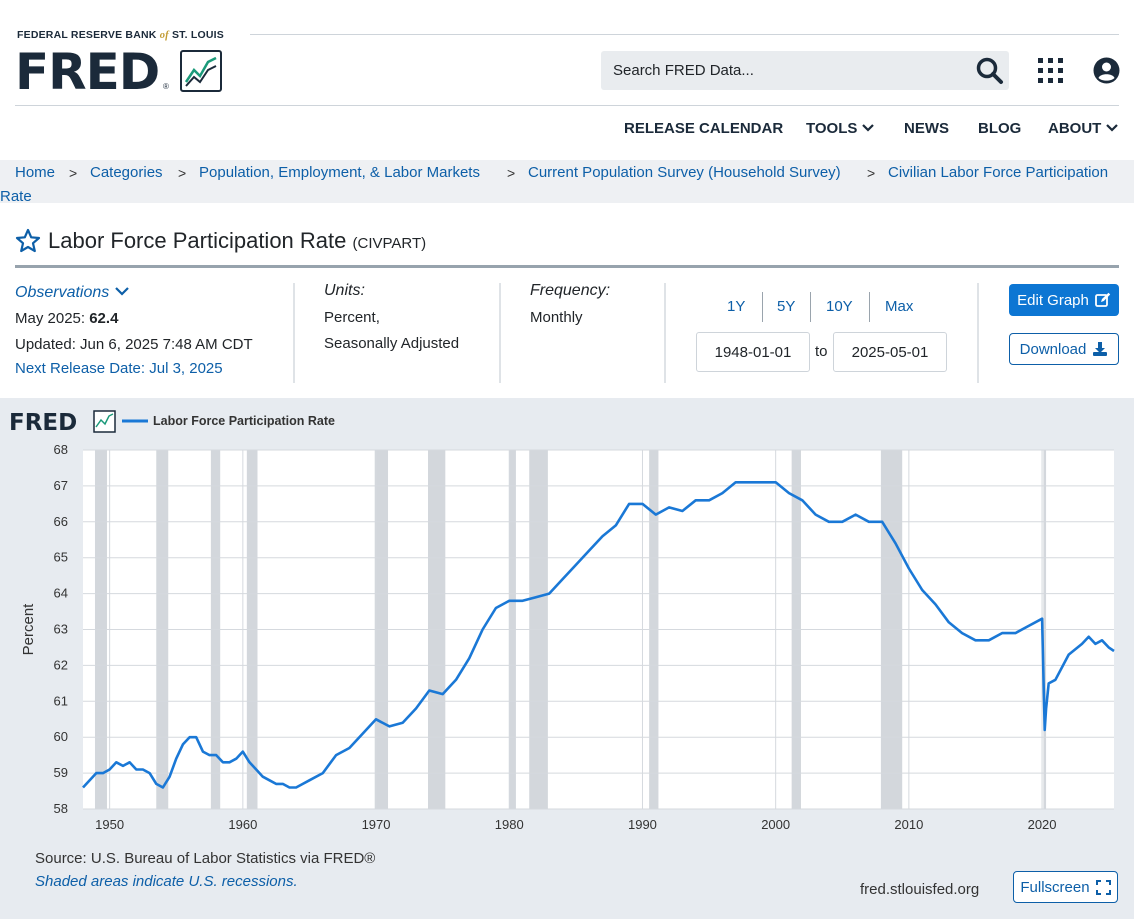 The height and width of the screenshot is (919, 1134). What do you see at coordinates (775, 824) in the screenshot?
I see `x-tick-label: 2000` at bounding box center [775, 824].